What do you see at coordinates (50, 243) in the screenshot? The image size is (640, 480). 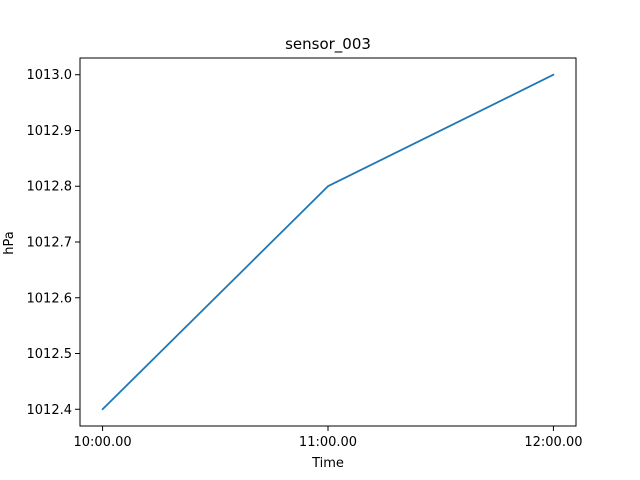 I see `y-tick-label: 1012.7` at bounding box center [50, 243].